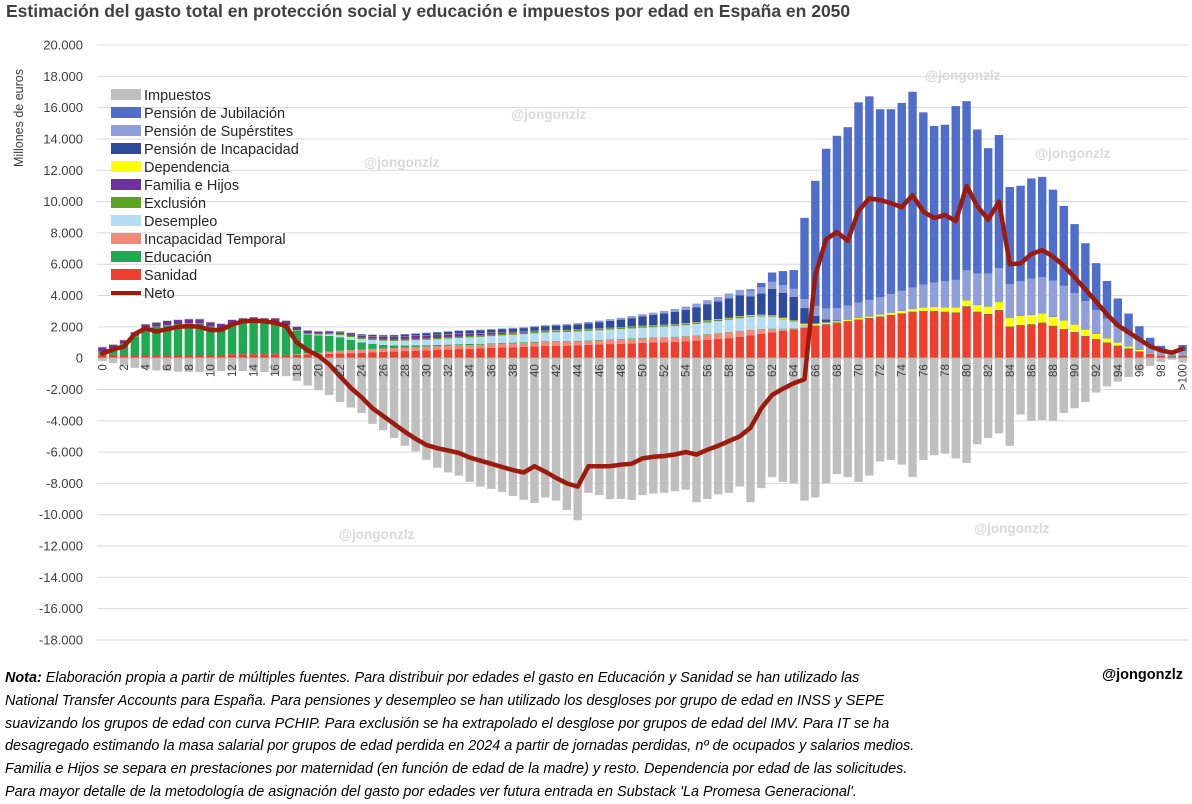 This screenshot has height=804, width=1192. What do you see at coordinates (168, 367) in the screenshot?
I see `x-tick-label: 6` at bounding box center [168, 367].